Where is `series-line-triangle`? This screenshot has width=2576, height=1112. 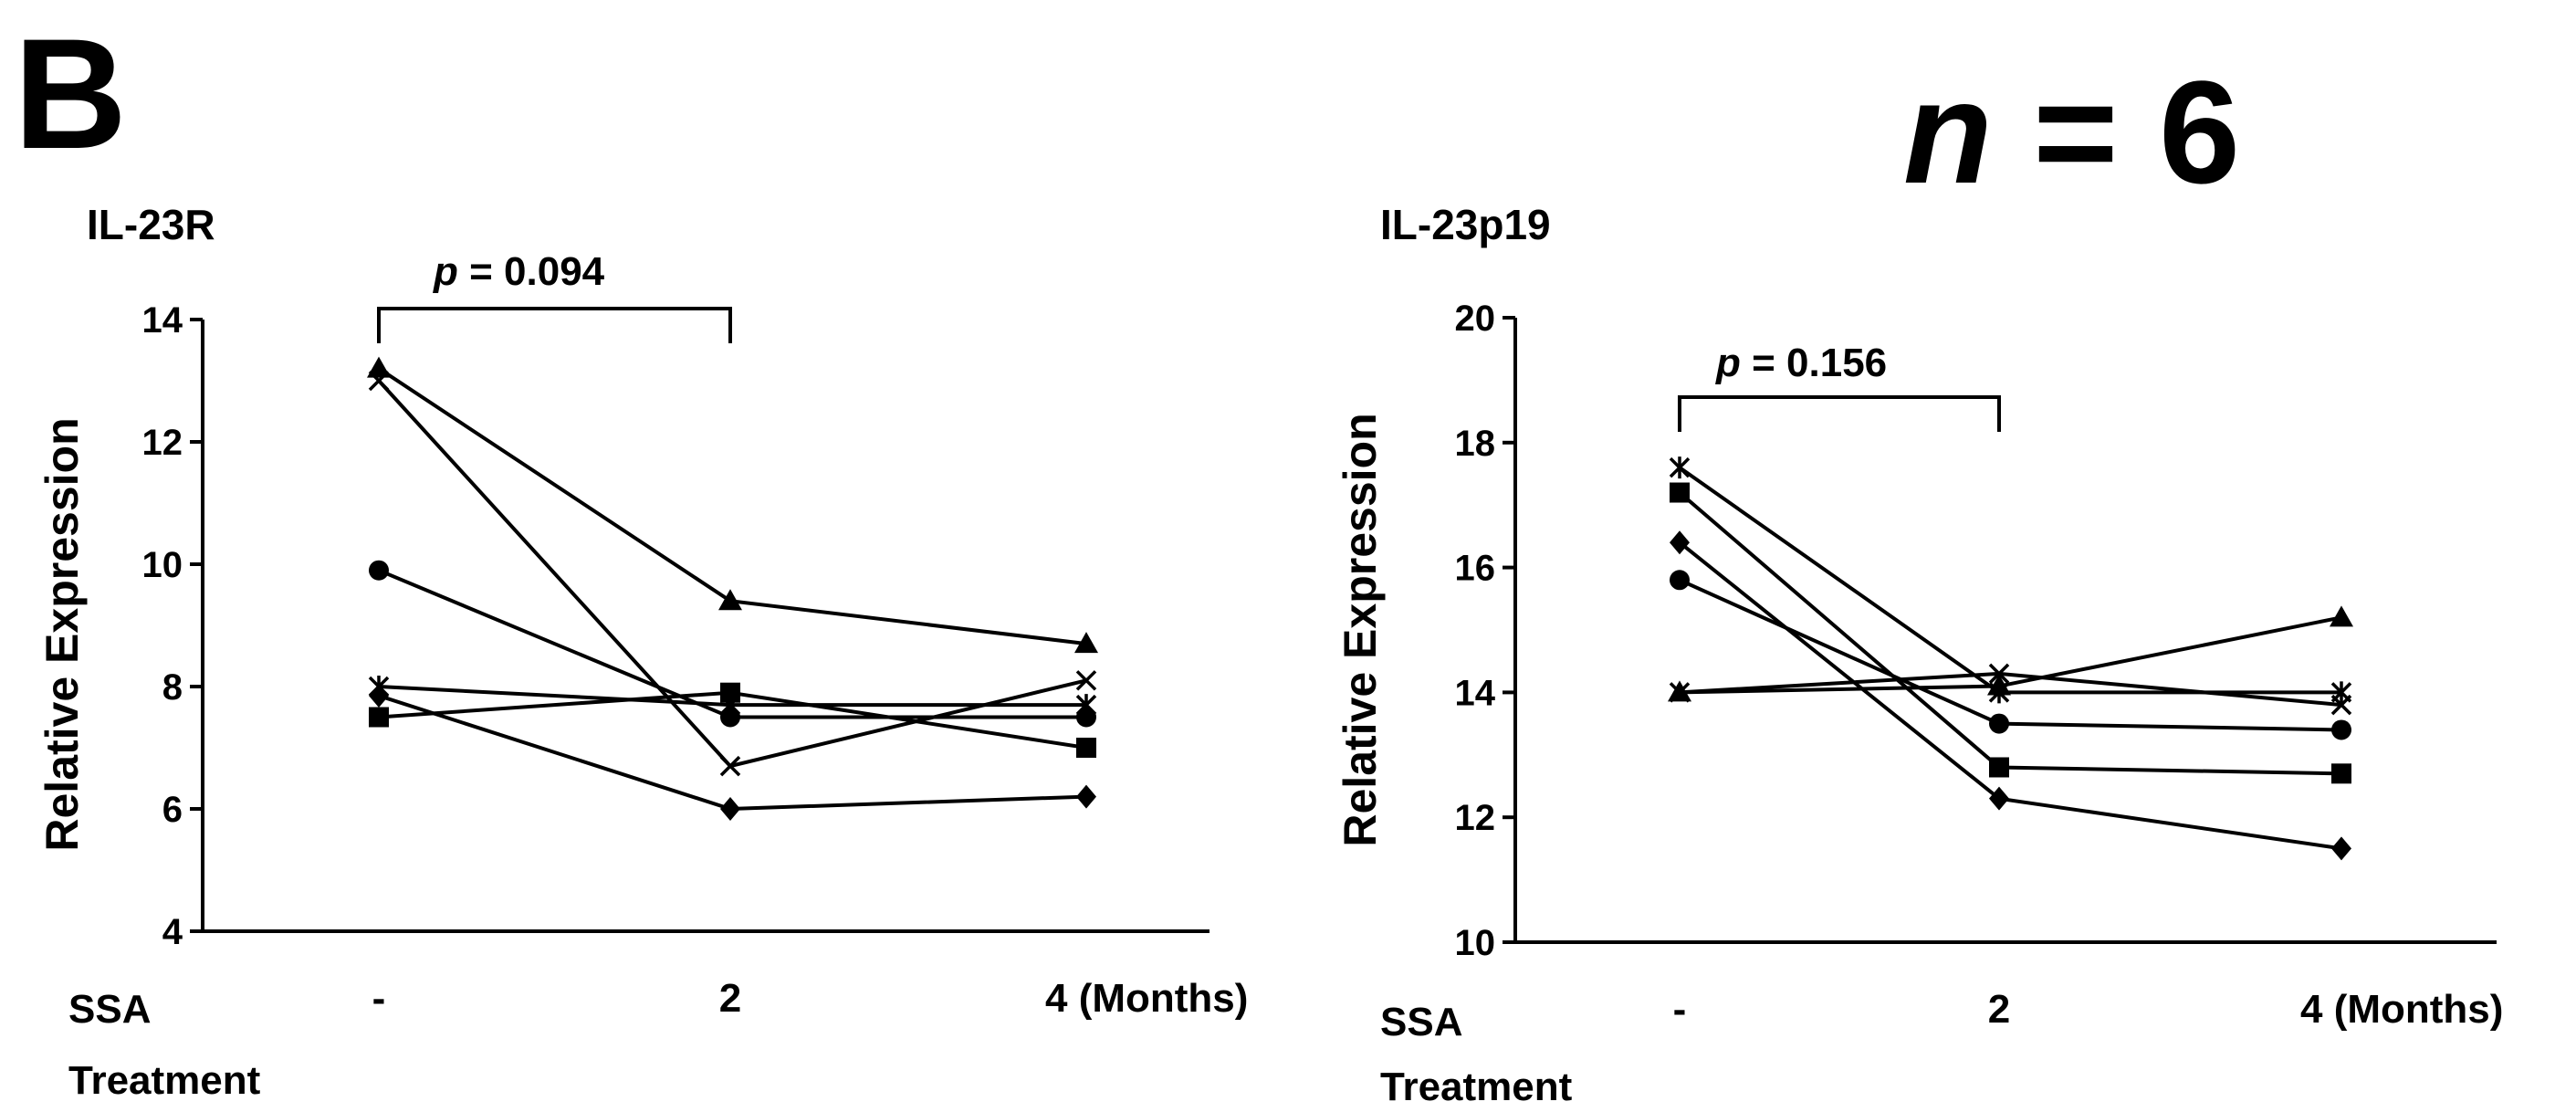 series-line-triangle is located at coordinates (2010, 655).